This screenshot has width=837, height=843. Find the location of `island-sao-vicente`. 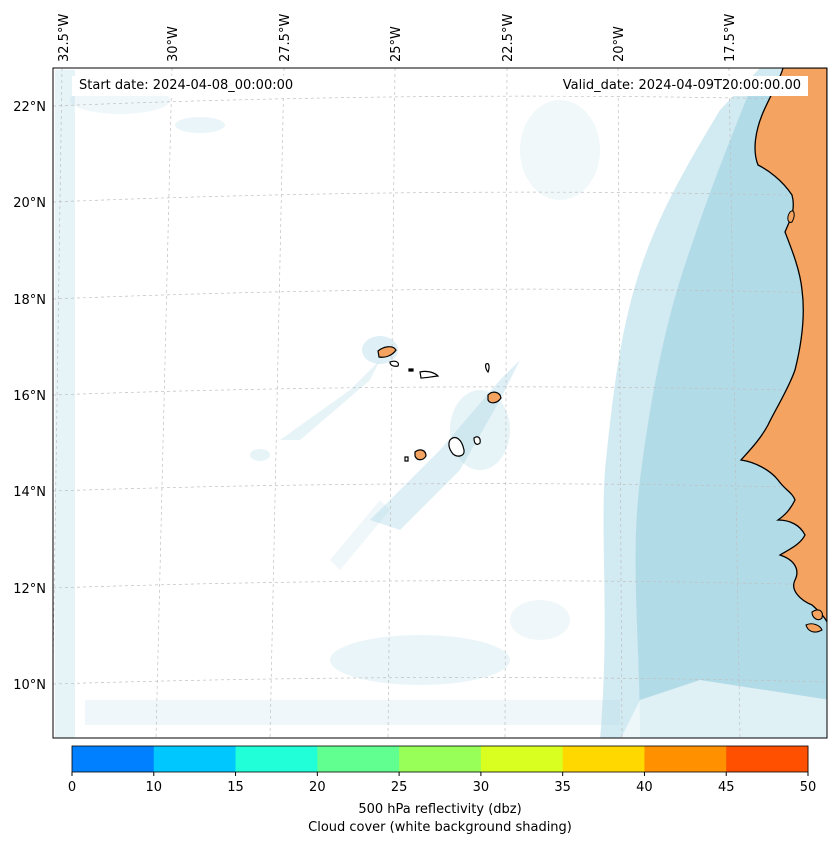

island-sao-vicente is located at coordinates (394, 363).